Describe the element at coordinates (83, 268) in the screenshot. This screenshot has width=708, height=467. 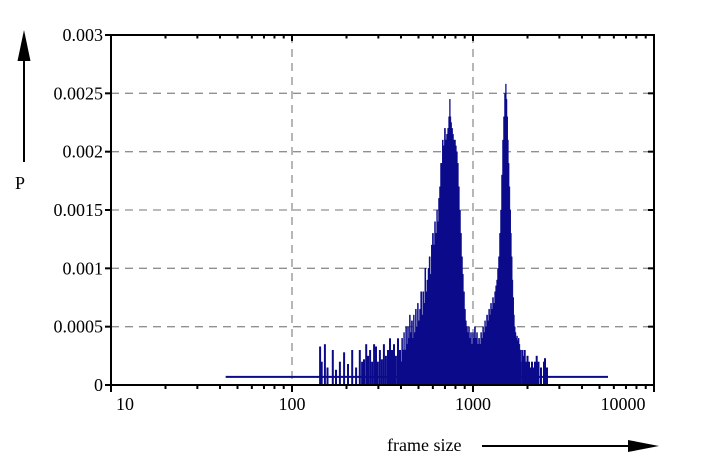
I see `y-tick-label: 0.001` at that location.